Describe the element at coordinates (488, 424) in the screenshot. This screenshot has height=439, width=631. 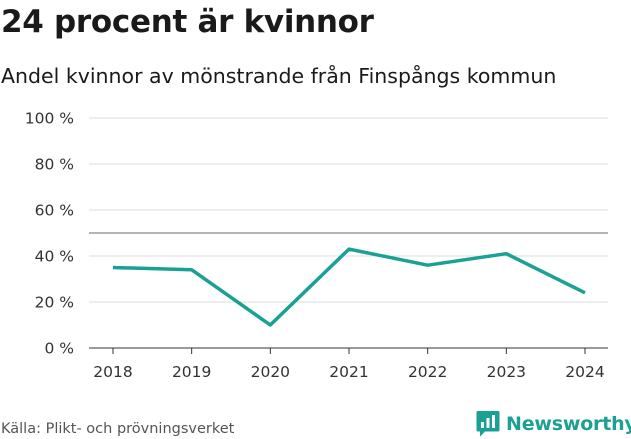
I see `newsworthy-logo-icon` at that location.